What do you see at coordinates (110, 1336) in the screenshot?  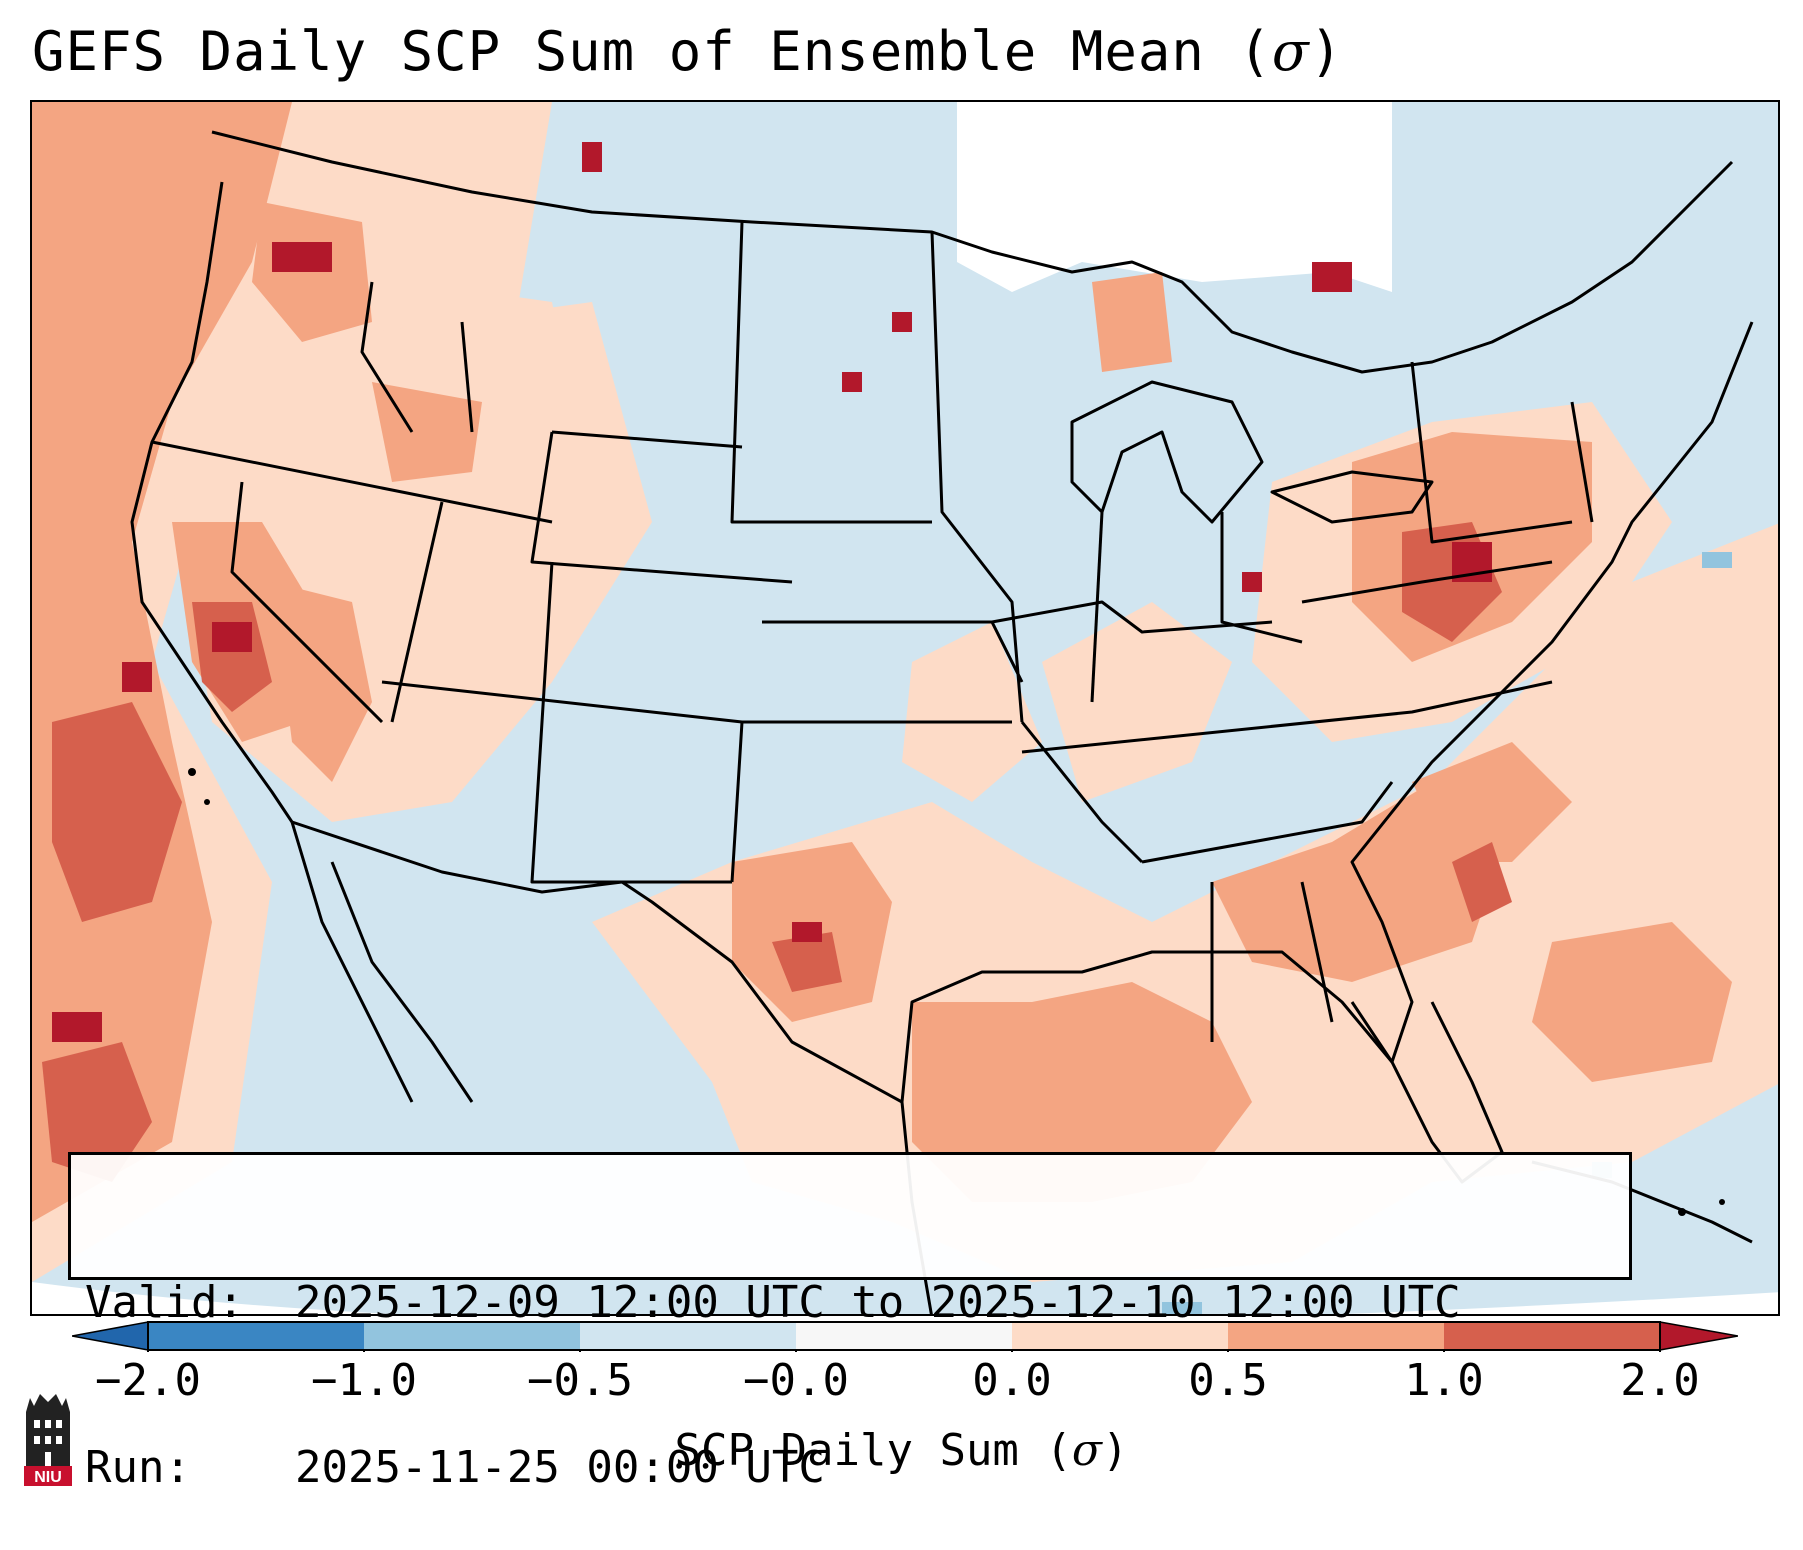 I see `colorbar-extend-low` at bounding box center [110, 1336].